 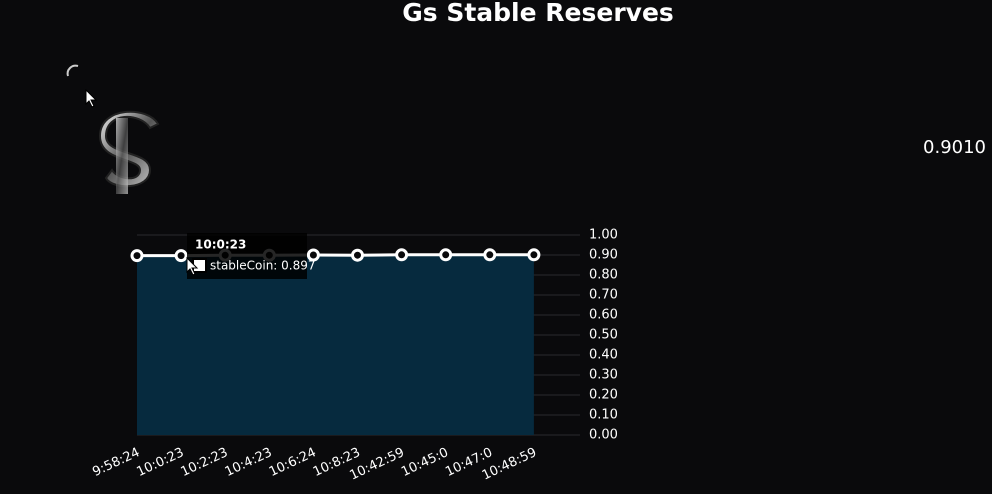 What do you see at coordinates (205, 462) in the screenshot?
I see `x-tick-label: 10:2:23` at bounding box center [205, 462].